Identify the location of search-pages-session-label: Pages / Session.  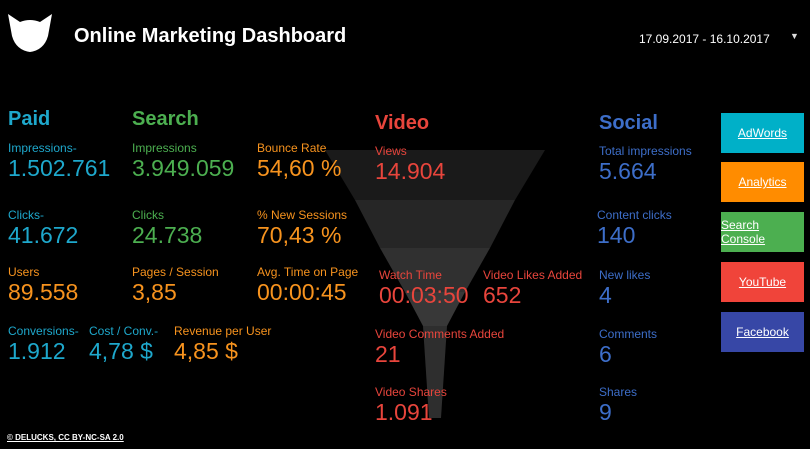
(175, 272).